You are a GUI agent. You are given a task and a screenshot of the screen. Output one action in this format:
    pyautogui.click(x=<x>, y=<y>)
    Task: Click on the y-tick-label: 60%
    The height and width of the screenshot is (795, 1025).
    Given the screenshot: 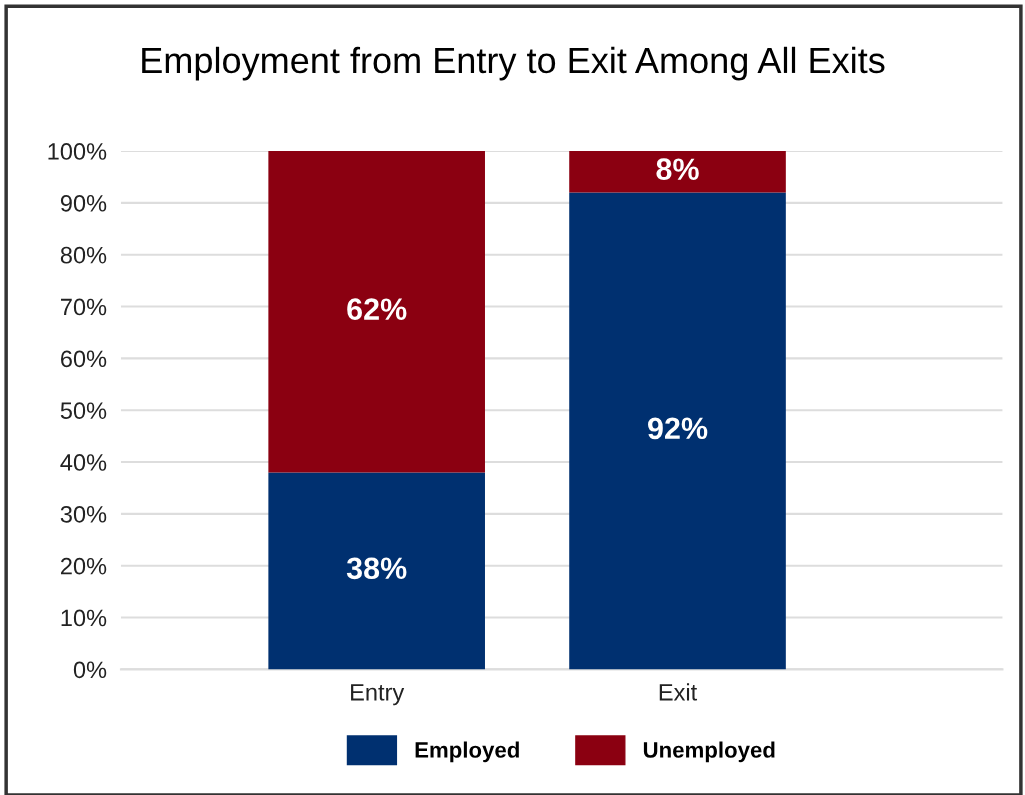 What is the action you would take?
    pyautogui.click(x=84, y=359)
    